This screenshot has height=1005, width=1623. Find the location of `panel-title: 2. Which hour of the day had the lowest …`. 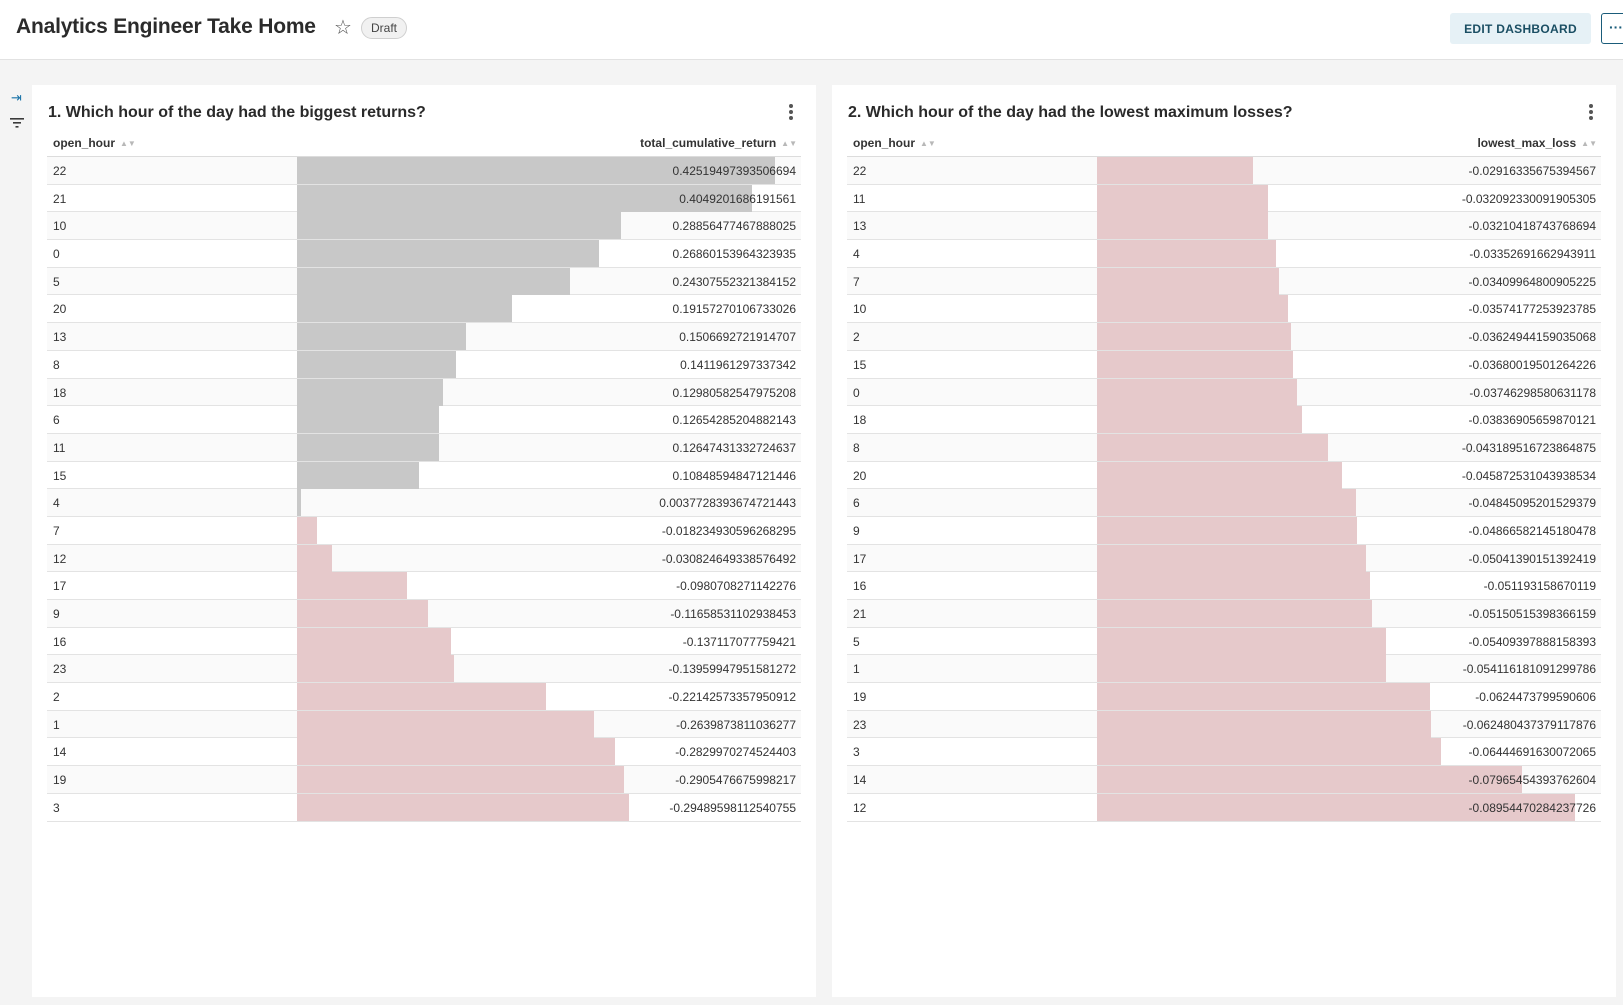

panel-title: 2. Which hour of the day had the lowest … is located at coordinates (1070, 112).